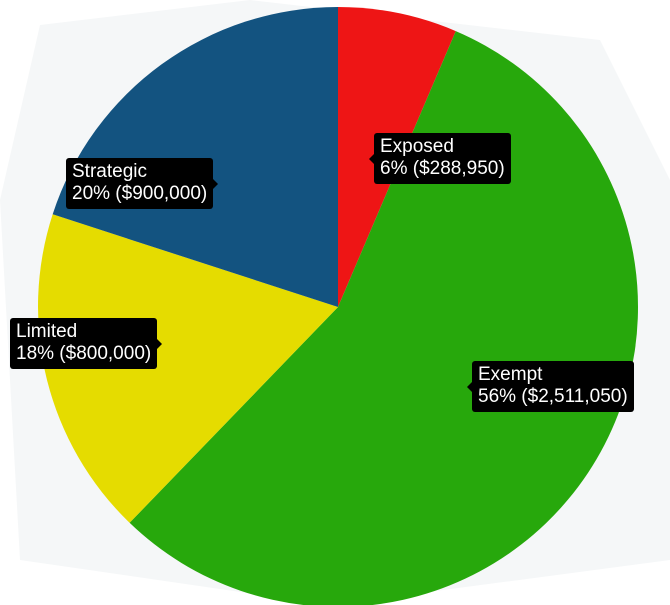 The width and height of the screenshot is (670, 605). I want to click on label-limited: Limited 18% ($800,000), so click(86, 343).